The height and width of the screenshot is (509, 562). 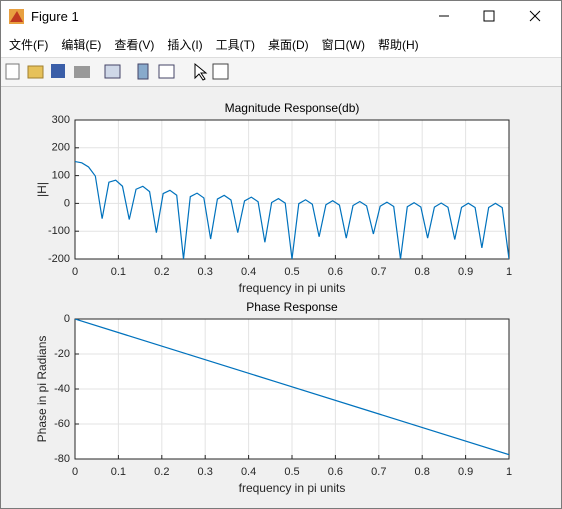 I want to click on save-button, so click(x=58, y=71).